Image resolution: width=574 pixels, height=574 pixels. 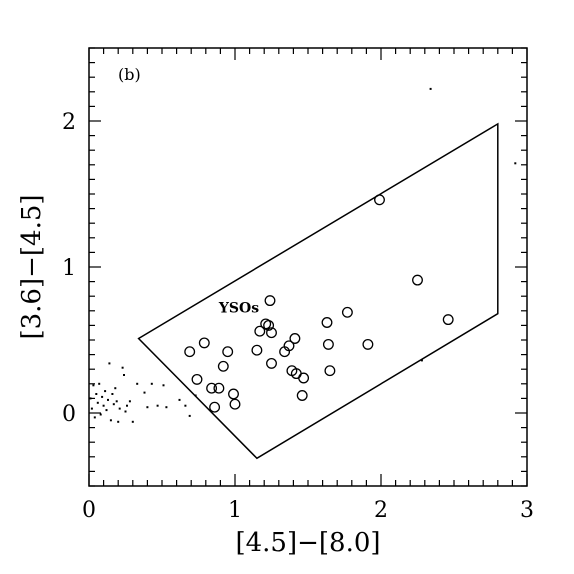 What do you see at coordinates (69, 268) in the screenshot?
I see `y-tick-label: 1` at bounding box center [69, 268].